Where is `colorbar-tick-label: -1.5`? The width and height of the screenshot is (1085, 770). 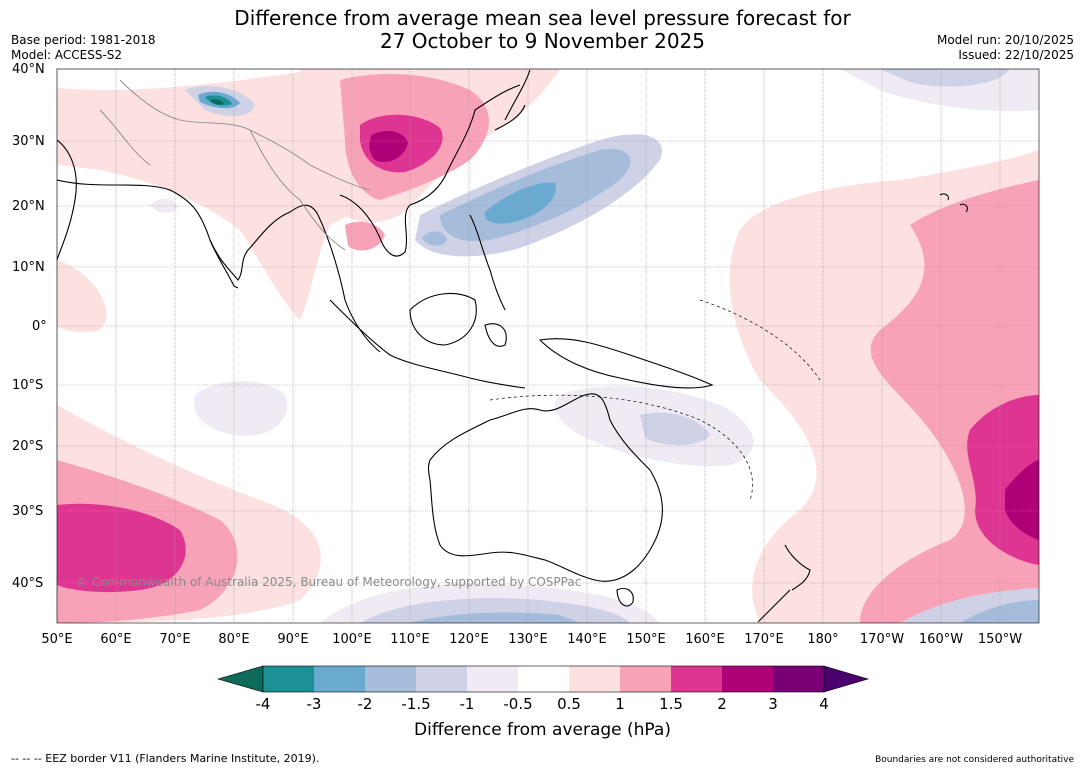 colorbar-tick-label: -1.5 is located at coordinates (416, 704).